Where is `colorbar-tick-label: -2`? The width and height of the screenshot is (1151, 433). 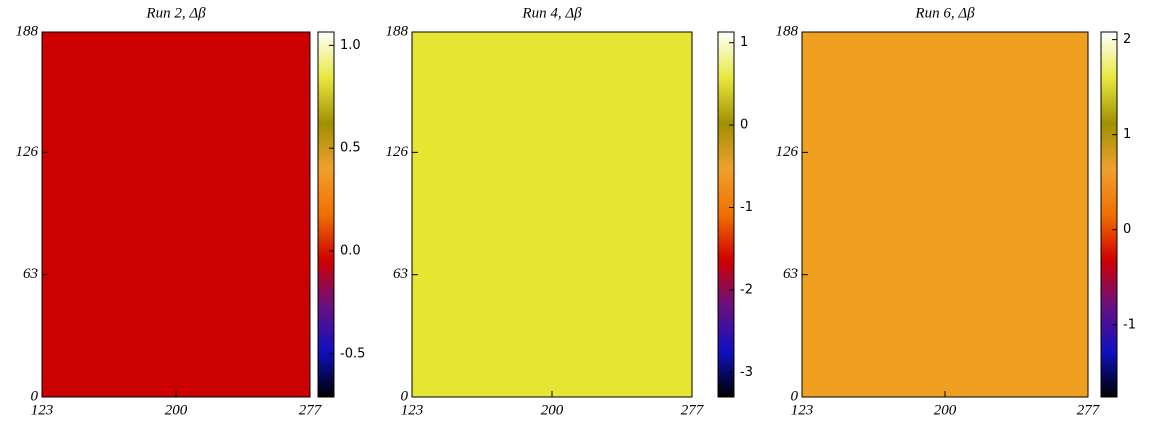 colorbar-tick-label: -2 is located at coordinates (746, 289).